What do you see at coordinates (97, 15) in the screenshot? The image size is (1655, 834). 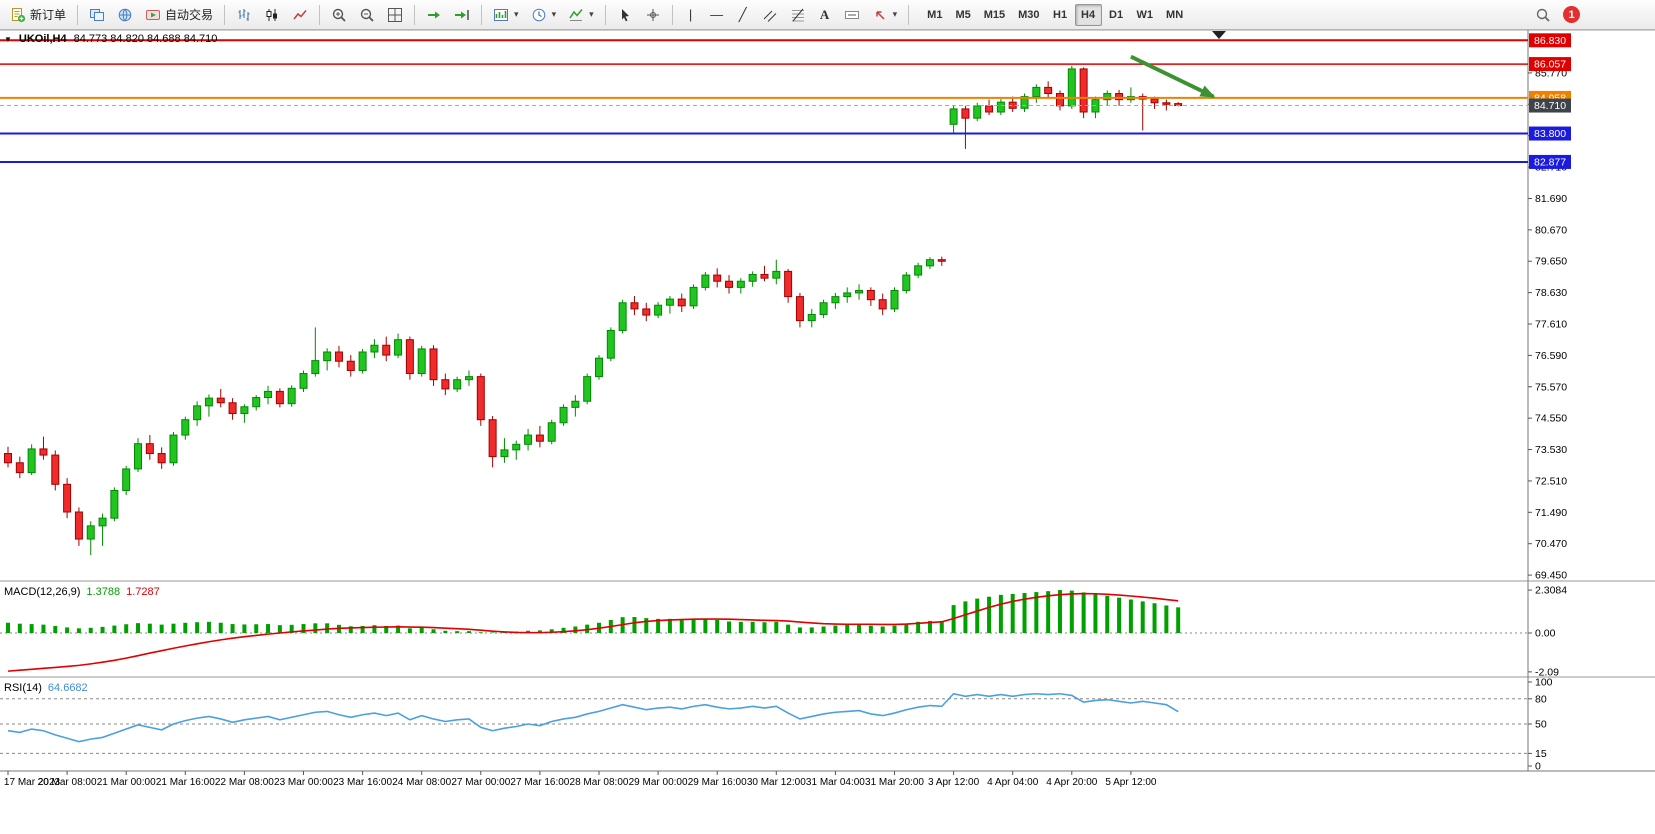 I see `charts-button` at bounding box center [97, 15].